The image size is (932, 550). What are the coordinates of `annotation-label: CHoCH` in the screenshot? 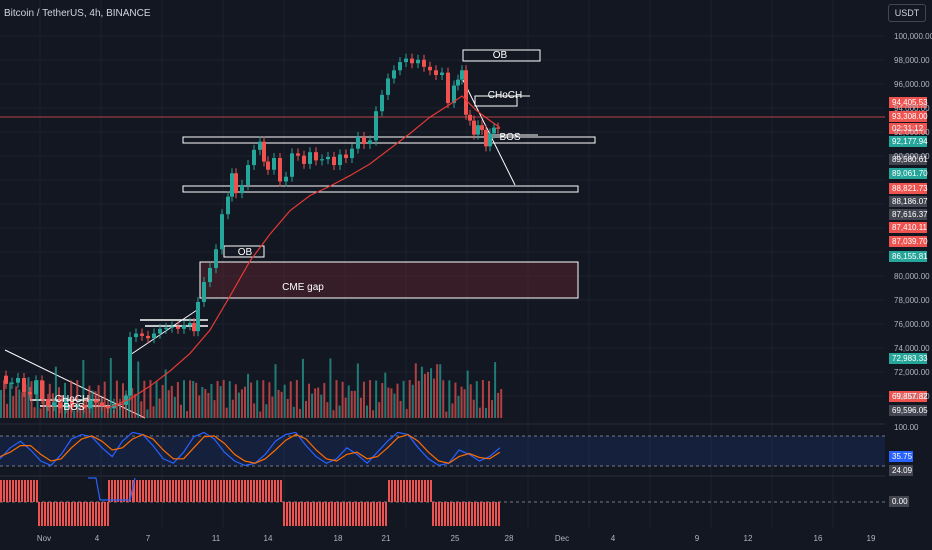 It's located at (505, 95).